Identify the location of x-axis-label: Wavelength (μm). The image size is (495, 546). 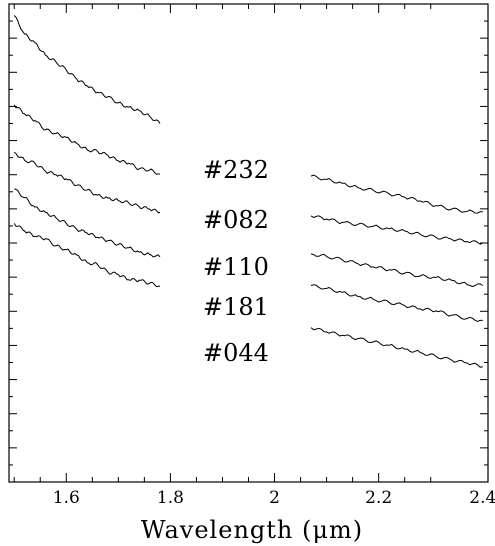
(252, 530).